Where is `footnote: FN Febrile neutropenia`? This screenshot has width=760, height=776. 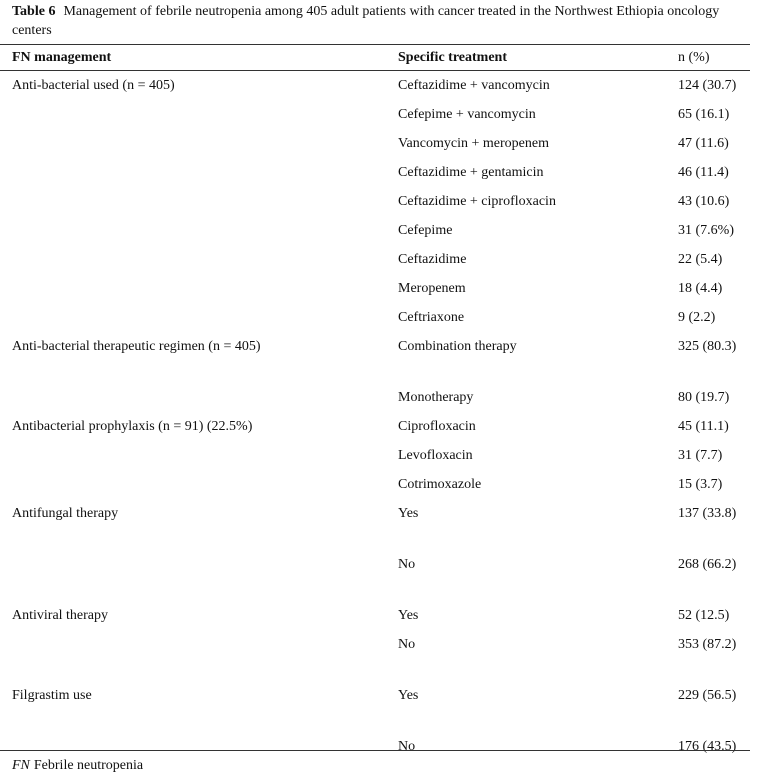
footnote: FN Febrile neutropenia is located at coordinates (77, 766).